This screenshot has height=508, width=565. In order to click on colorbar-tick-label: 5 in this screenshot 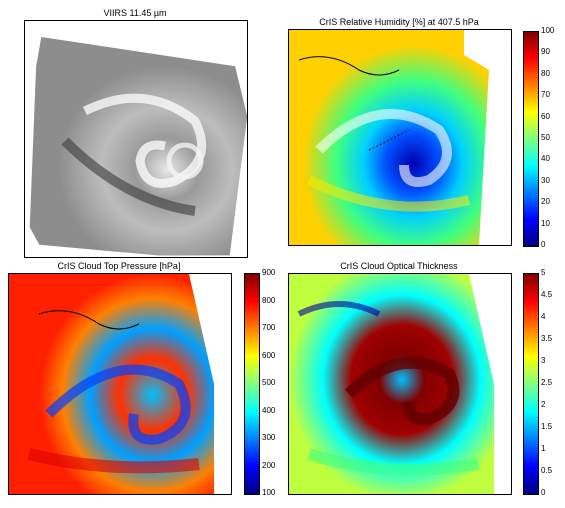, I will do `click(543, 272)`.